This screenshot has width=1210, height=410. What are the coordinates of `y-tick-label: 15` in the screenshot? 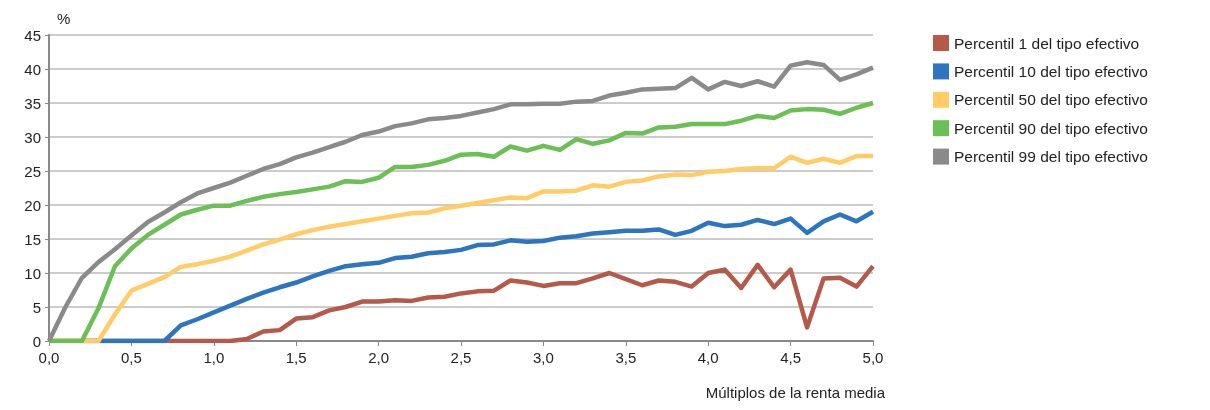 It's located at (32, 239).